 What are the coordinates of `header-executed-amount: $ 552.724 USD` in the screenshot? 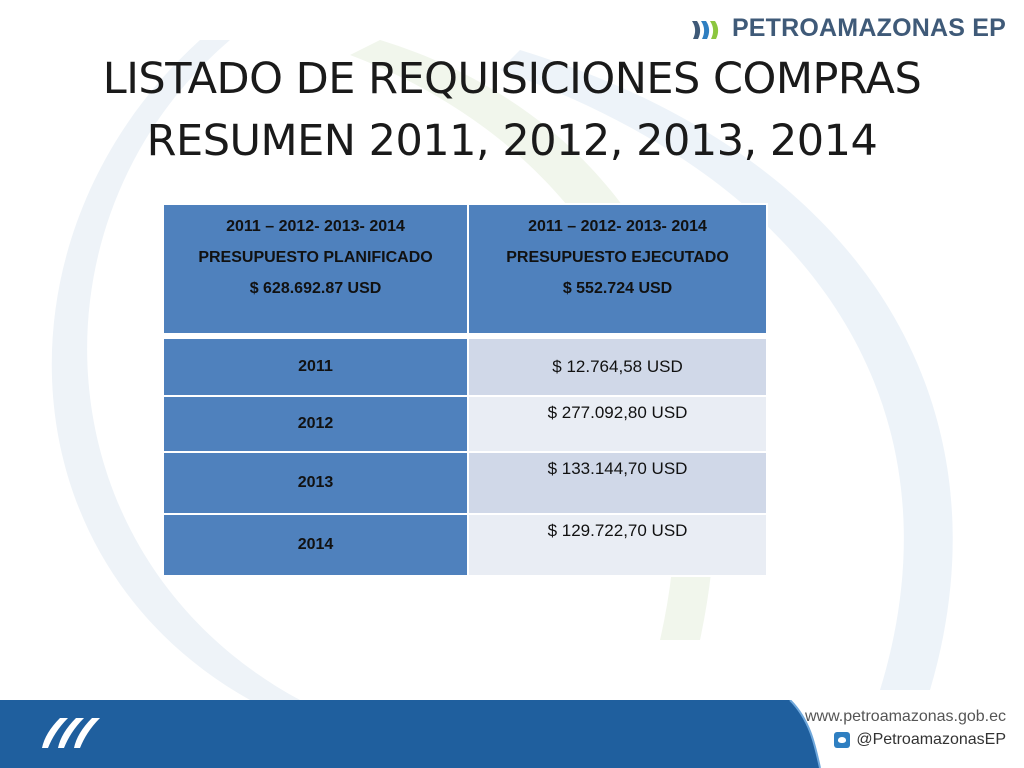 It's located at (617, 288).